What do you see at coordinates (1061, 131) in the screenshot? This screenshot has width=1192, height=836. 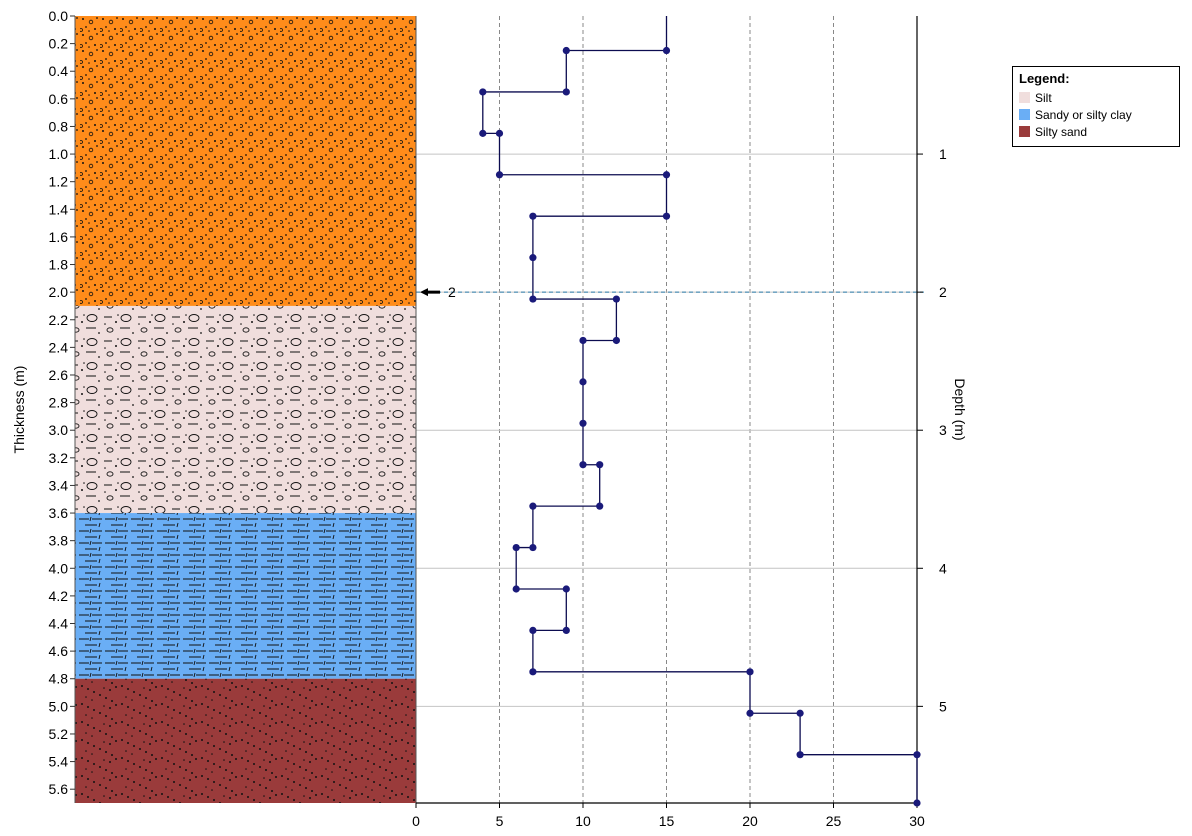 I see `legend-label: Silty sand` at bounding box center [1061, 131].